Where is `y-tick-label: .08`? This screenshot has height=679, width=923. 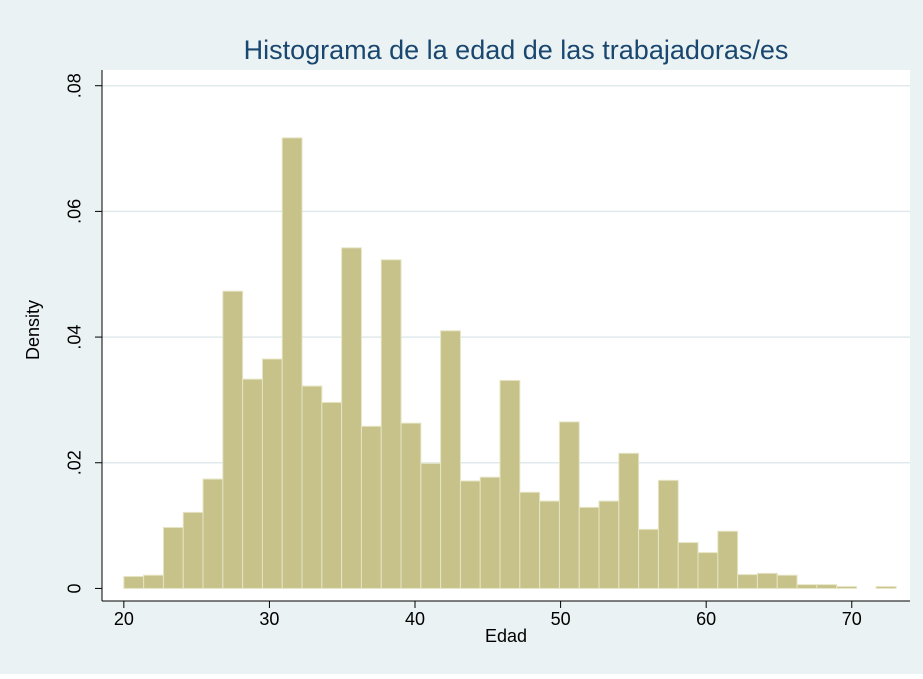 y-tick-label: .08 is located at coordinates (75, 85).